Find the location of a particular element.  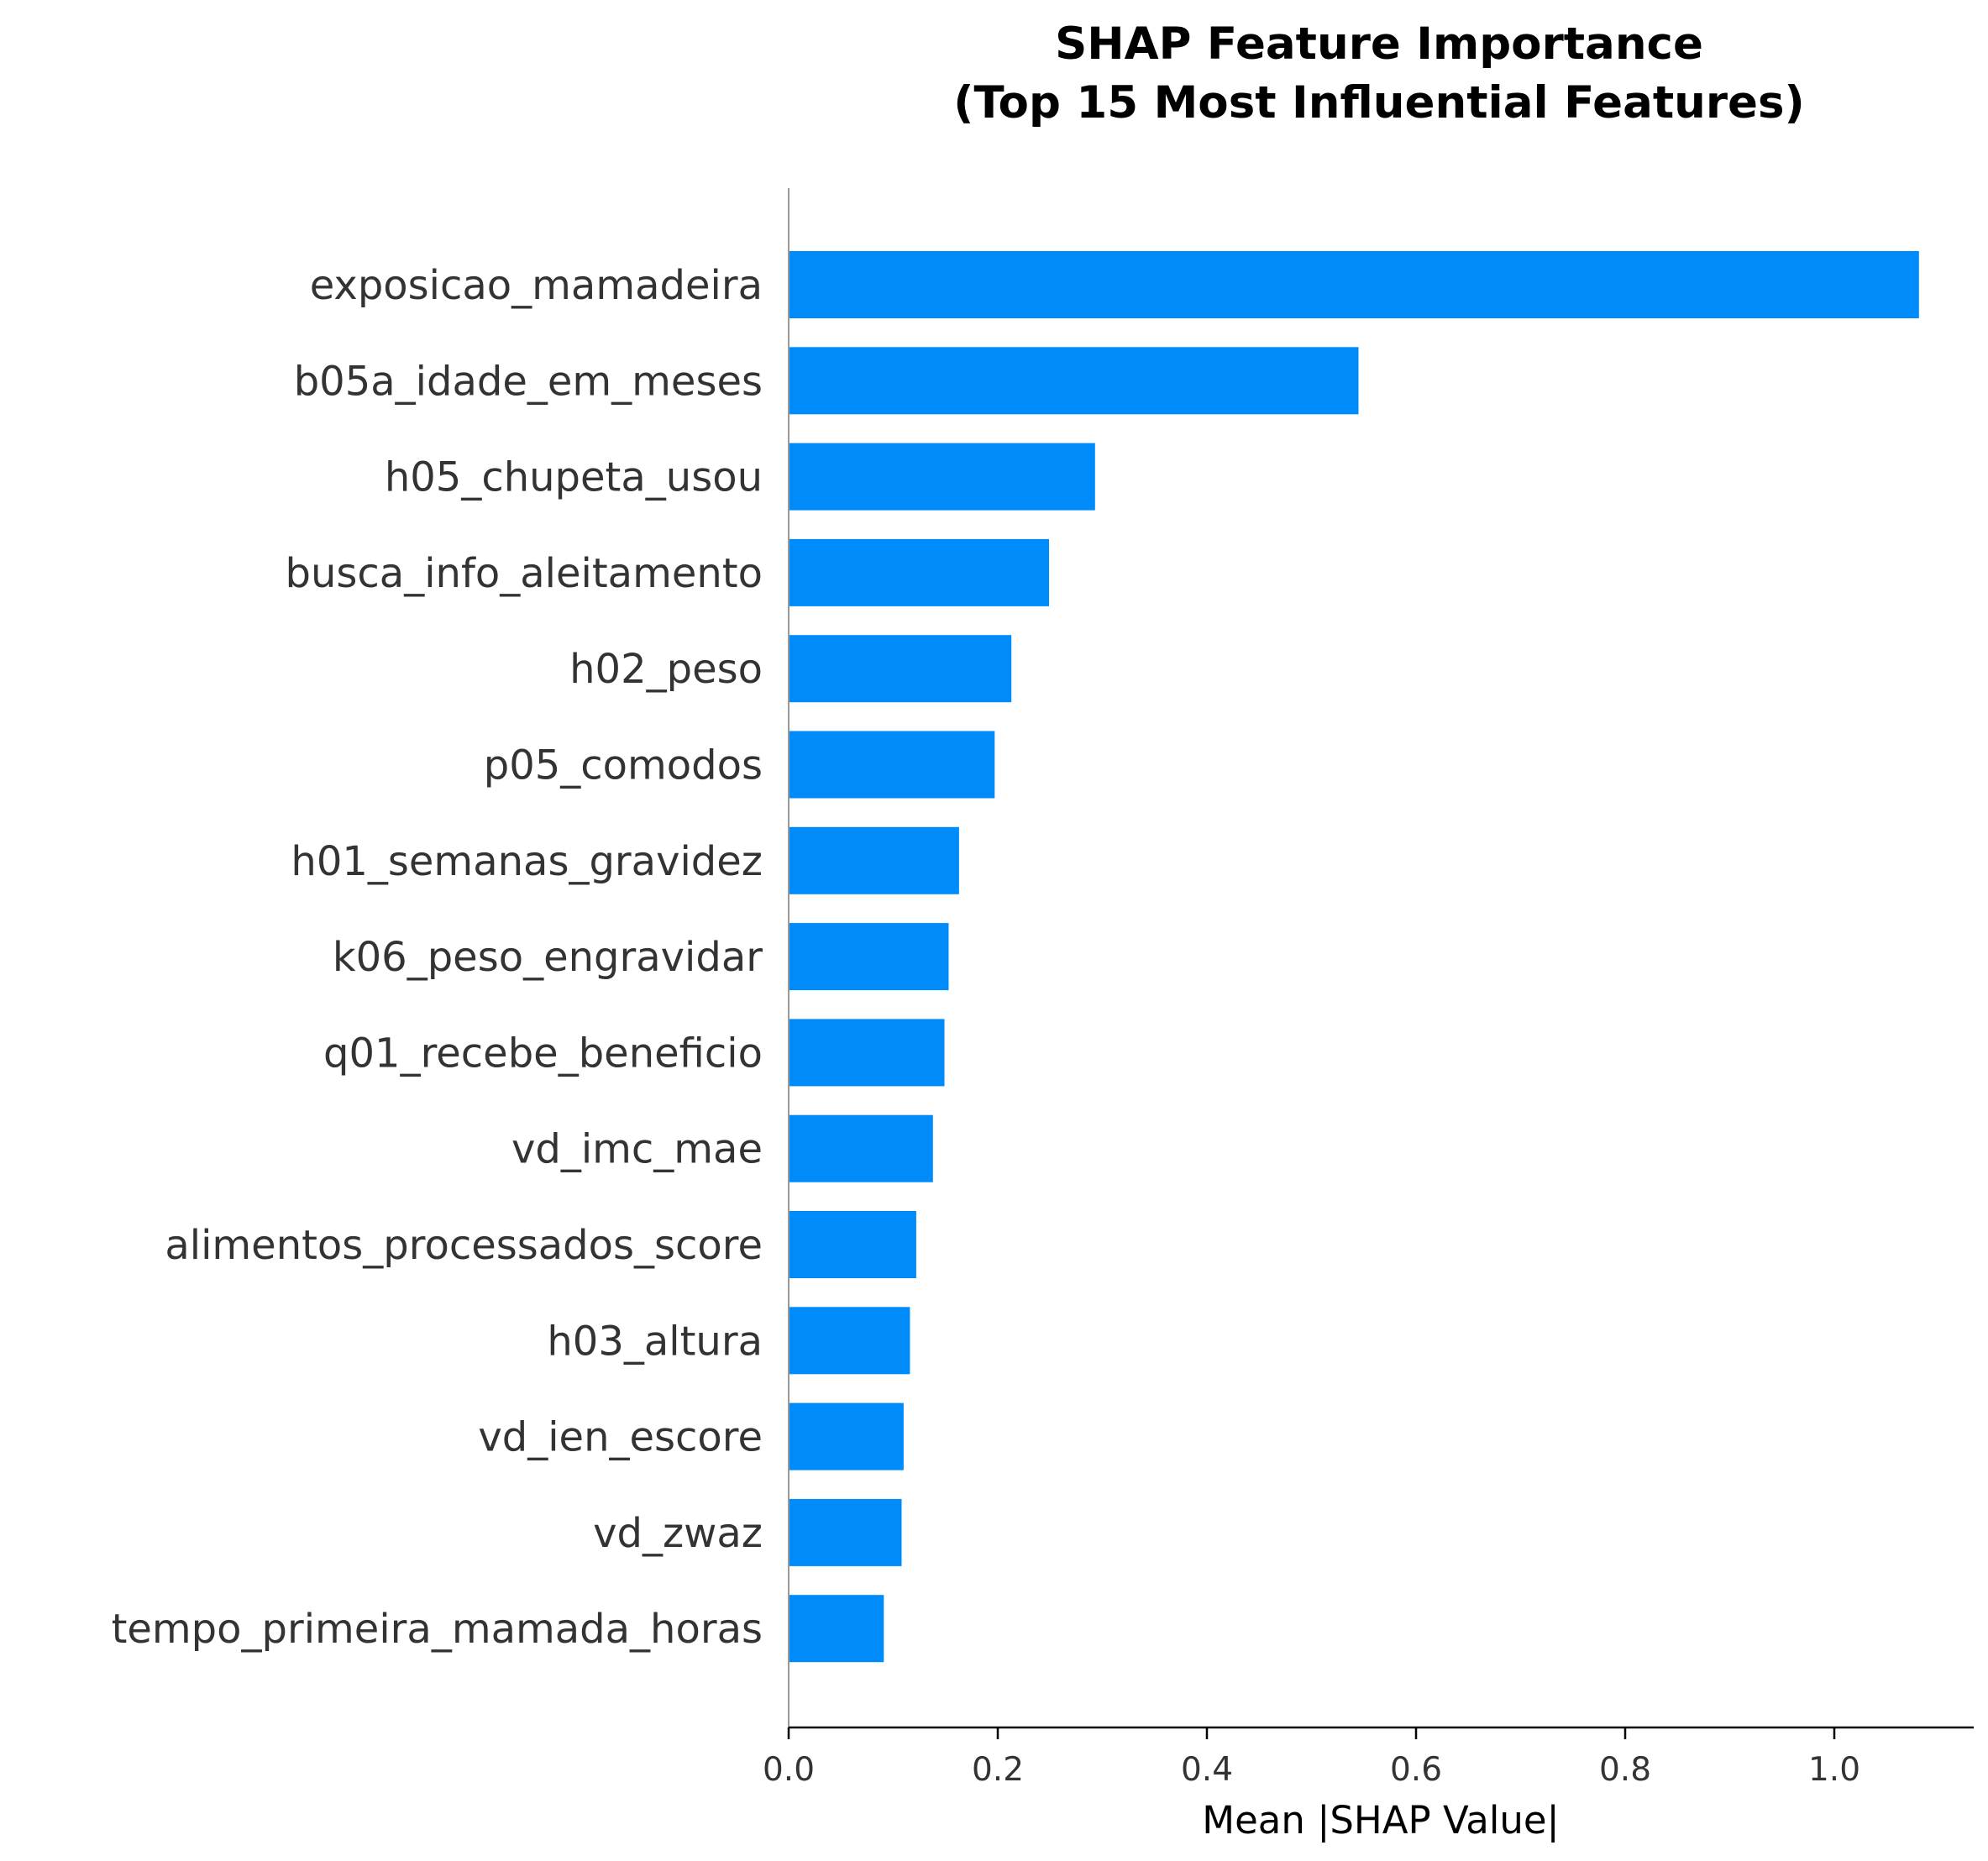

feature-label-k06_peso_engravidar: k06_peso_engravidar is located at coordinates (548, 957).